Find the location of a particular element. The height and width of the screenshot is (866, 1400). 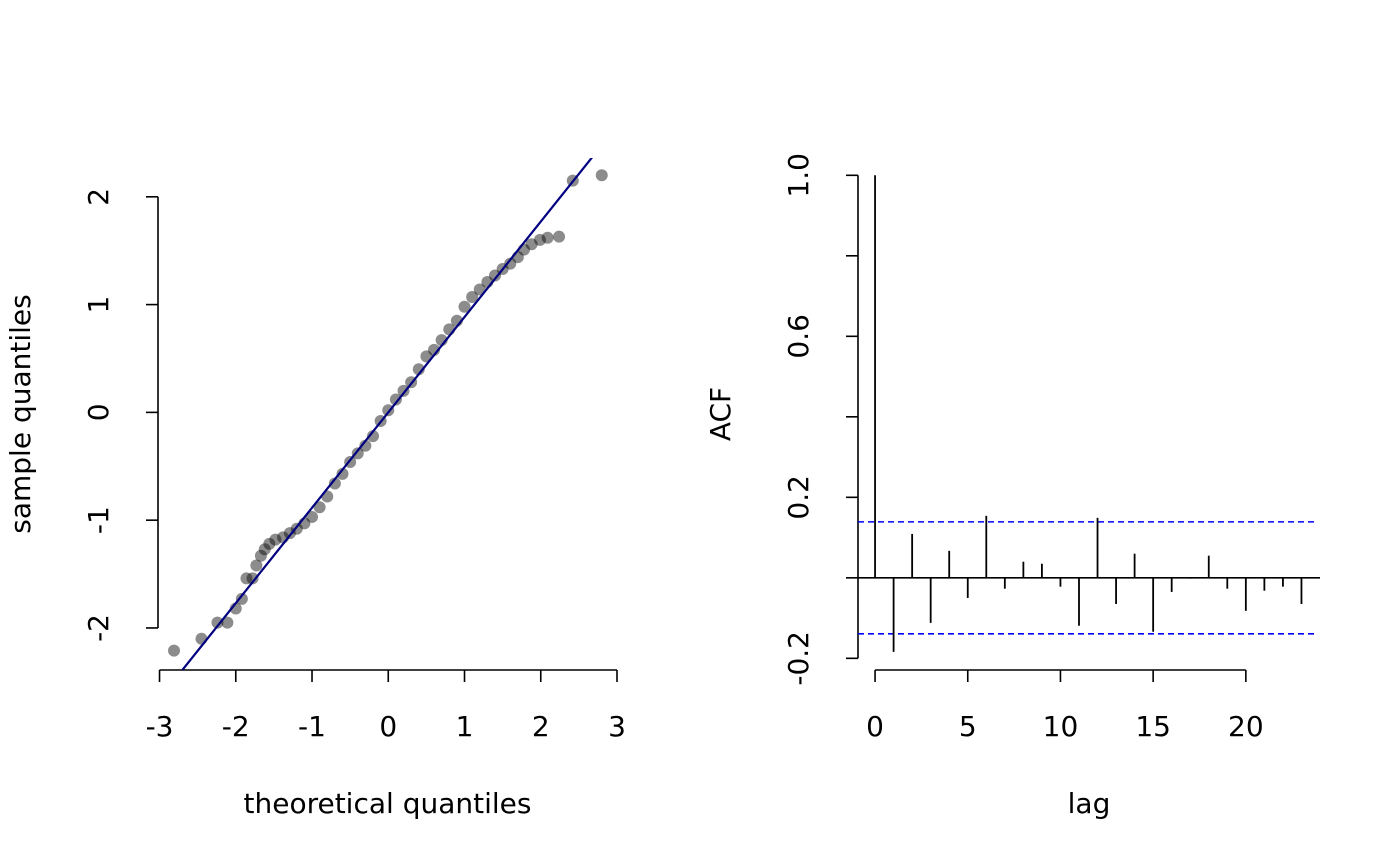

x-tick-label: 2 is located at coordinates (541, 726).